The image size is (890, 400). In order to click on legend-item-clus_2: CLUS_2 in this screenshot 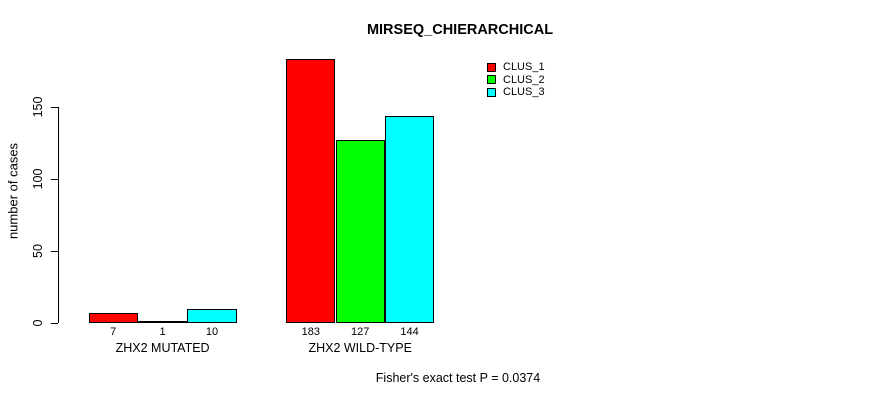, I will do `click(516, 80)`.